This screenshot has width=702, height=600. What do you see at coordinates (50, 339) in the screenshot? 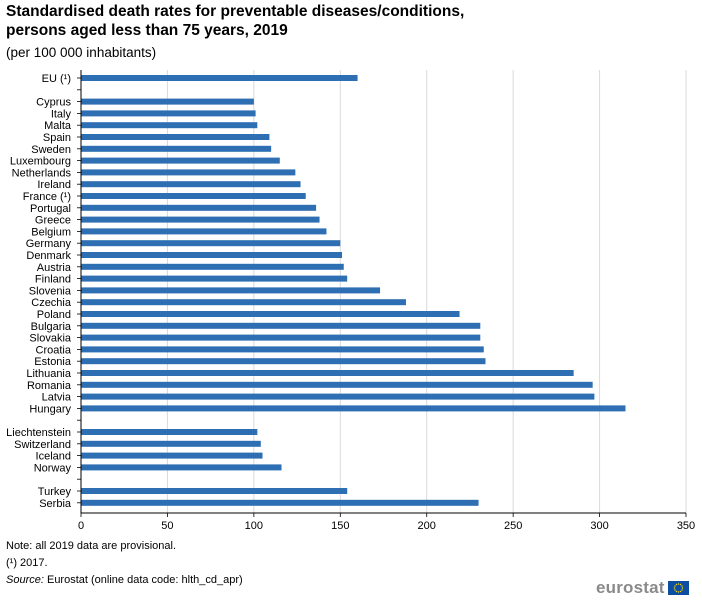
I see `category-label: Slovakia` at bounding box center [50, 339].